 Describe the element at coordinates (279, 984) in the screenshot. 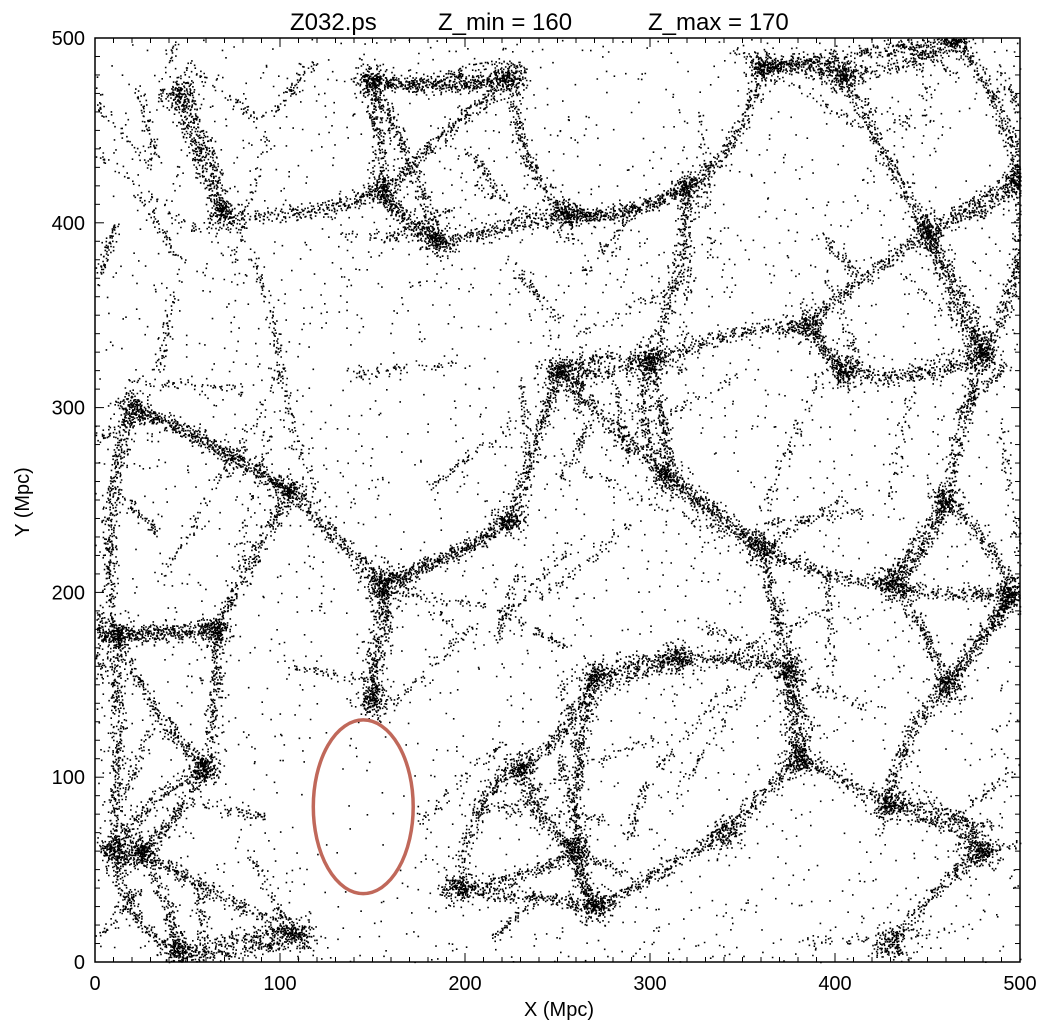

I see `x-tick-label: 100` at that location.